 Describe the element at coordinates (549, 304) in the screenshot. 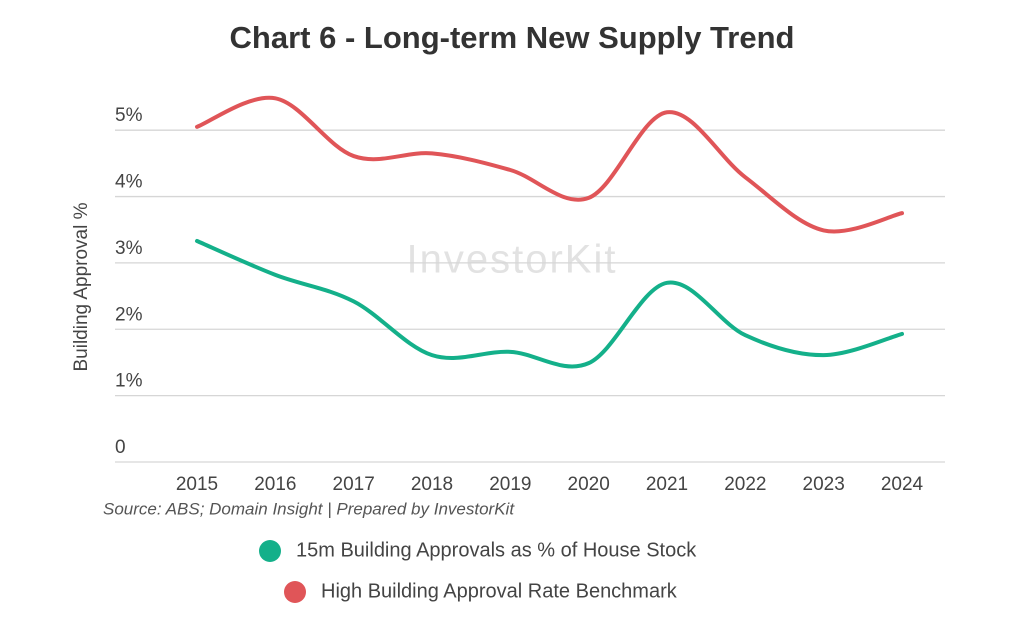

I see `line-series` at that location.